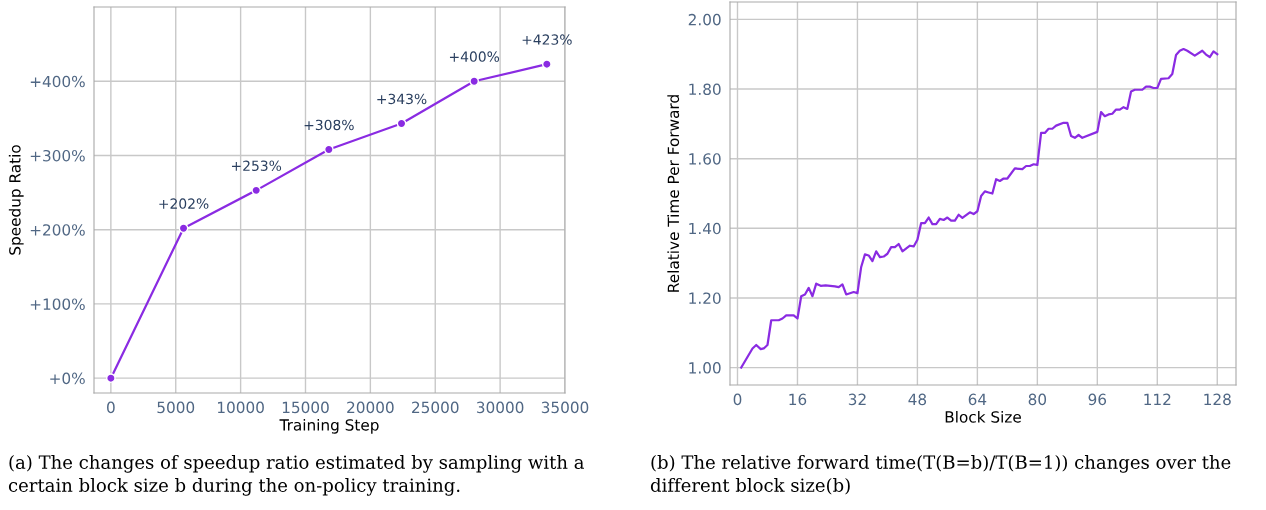  What do you see at coordinates (704, 19) in the screenshot?
I see `y-tick-label: 2.00` at bounding box center [704, 19].